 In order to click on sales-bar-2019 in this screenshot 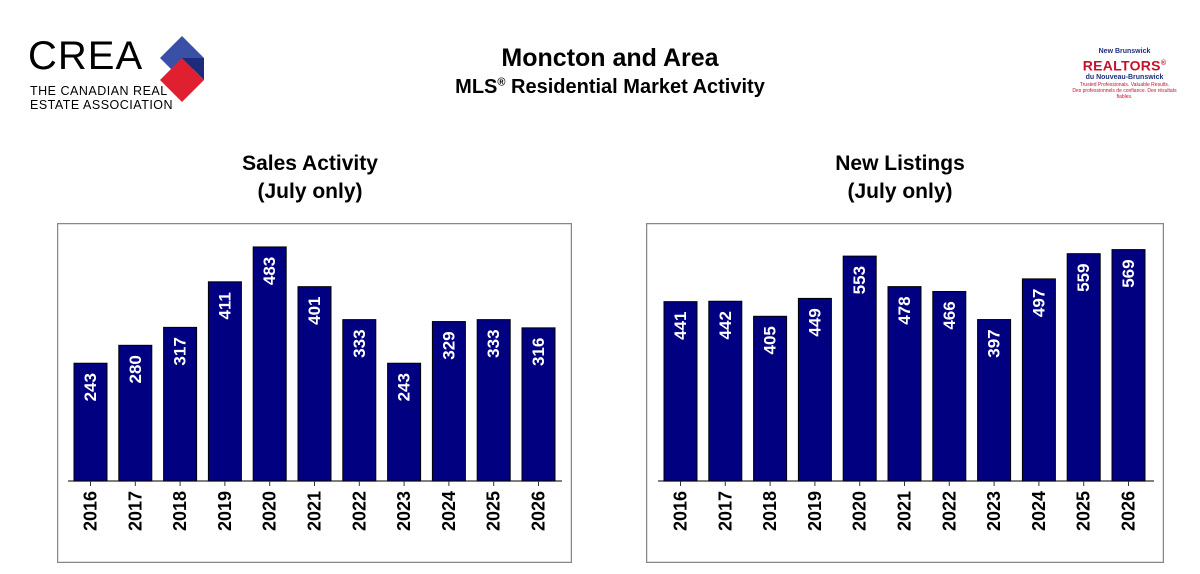, I will do `click(224, 381)`.